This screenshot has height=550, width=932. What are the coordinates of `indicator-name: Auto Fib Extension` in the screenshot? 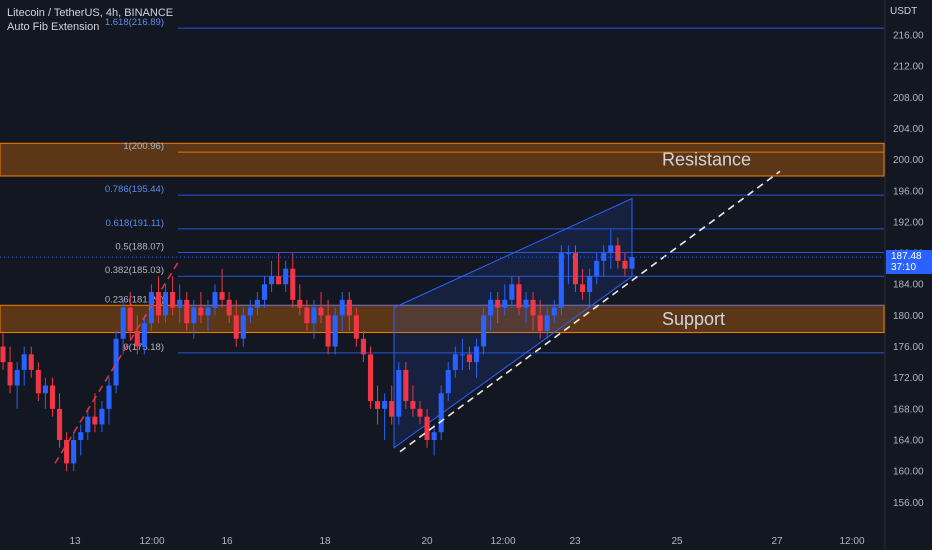 It's located at (53, 27).